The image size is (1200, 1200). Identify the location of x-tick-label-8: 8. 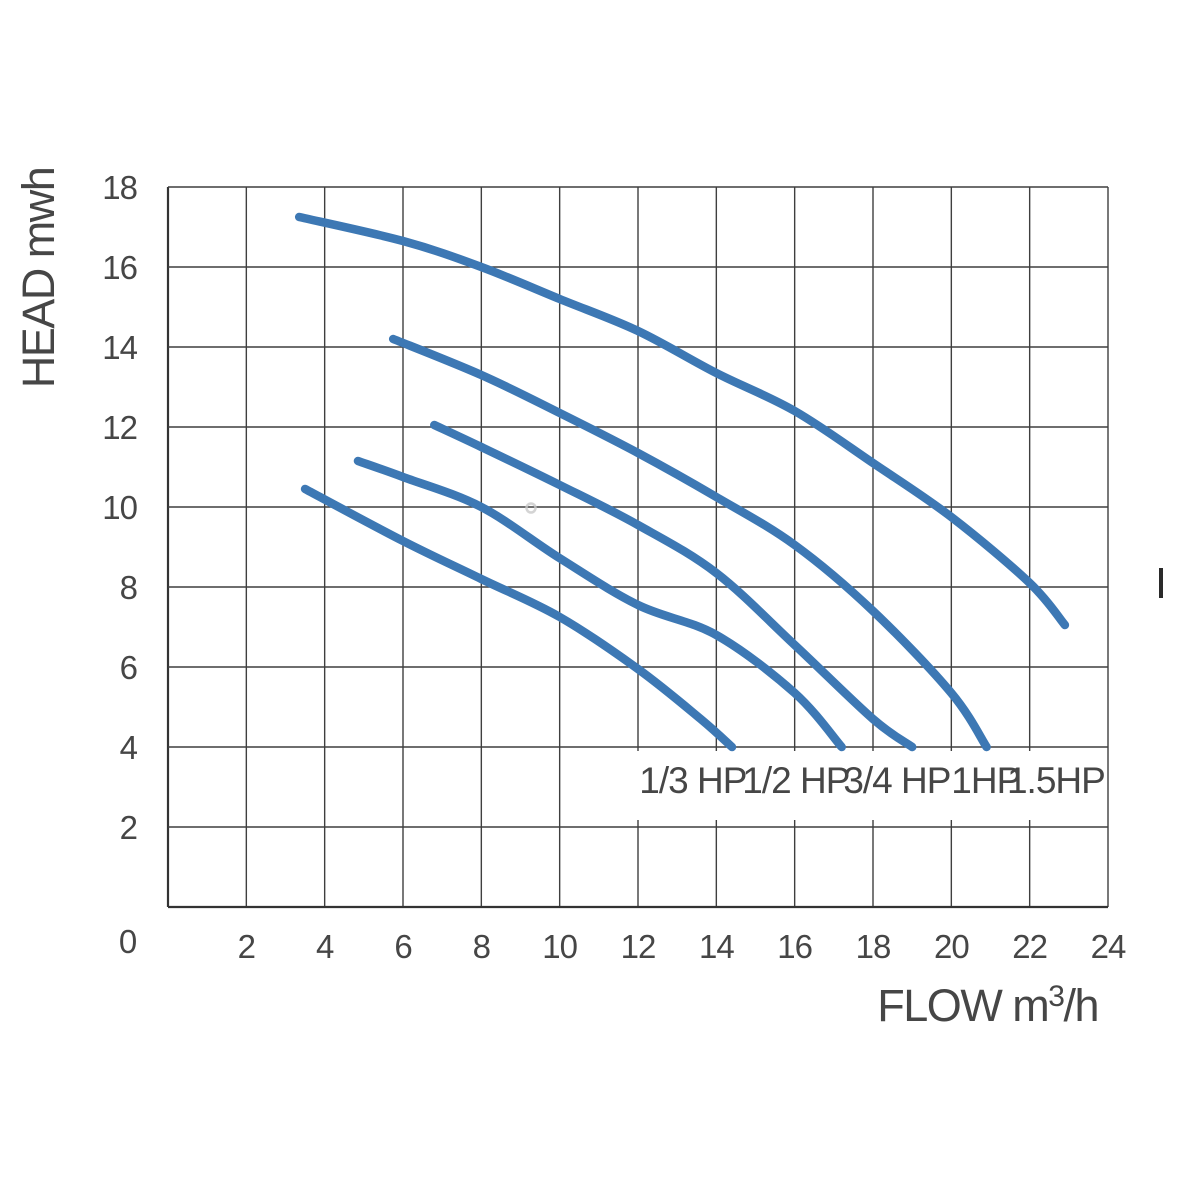
(481, 946).